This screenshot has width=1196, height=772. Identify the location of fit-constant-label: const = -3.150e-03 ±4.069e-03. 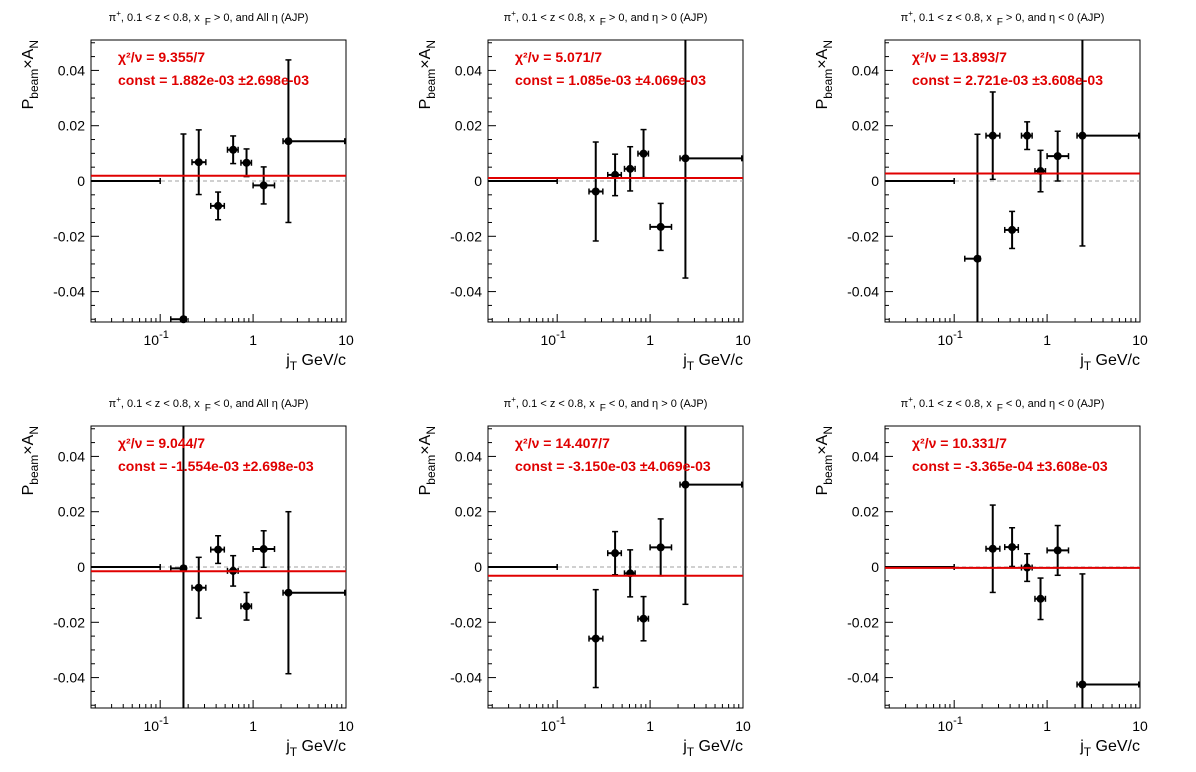
(613, 466).